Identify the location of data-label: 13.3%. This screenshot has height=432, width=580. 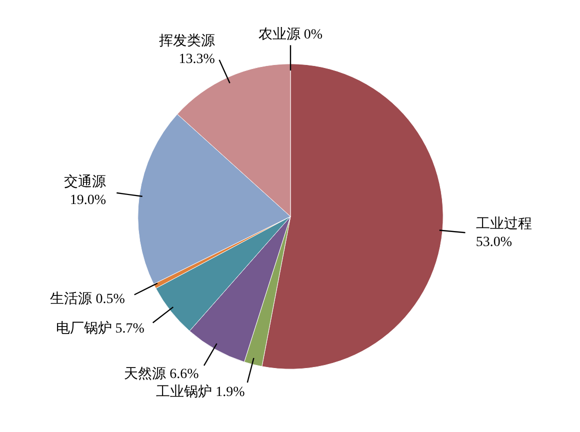
(197, 59).